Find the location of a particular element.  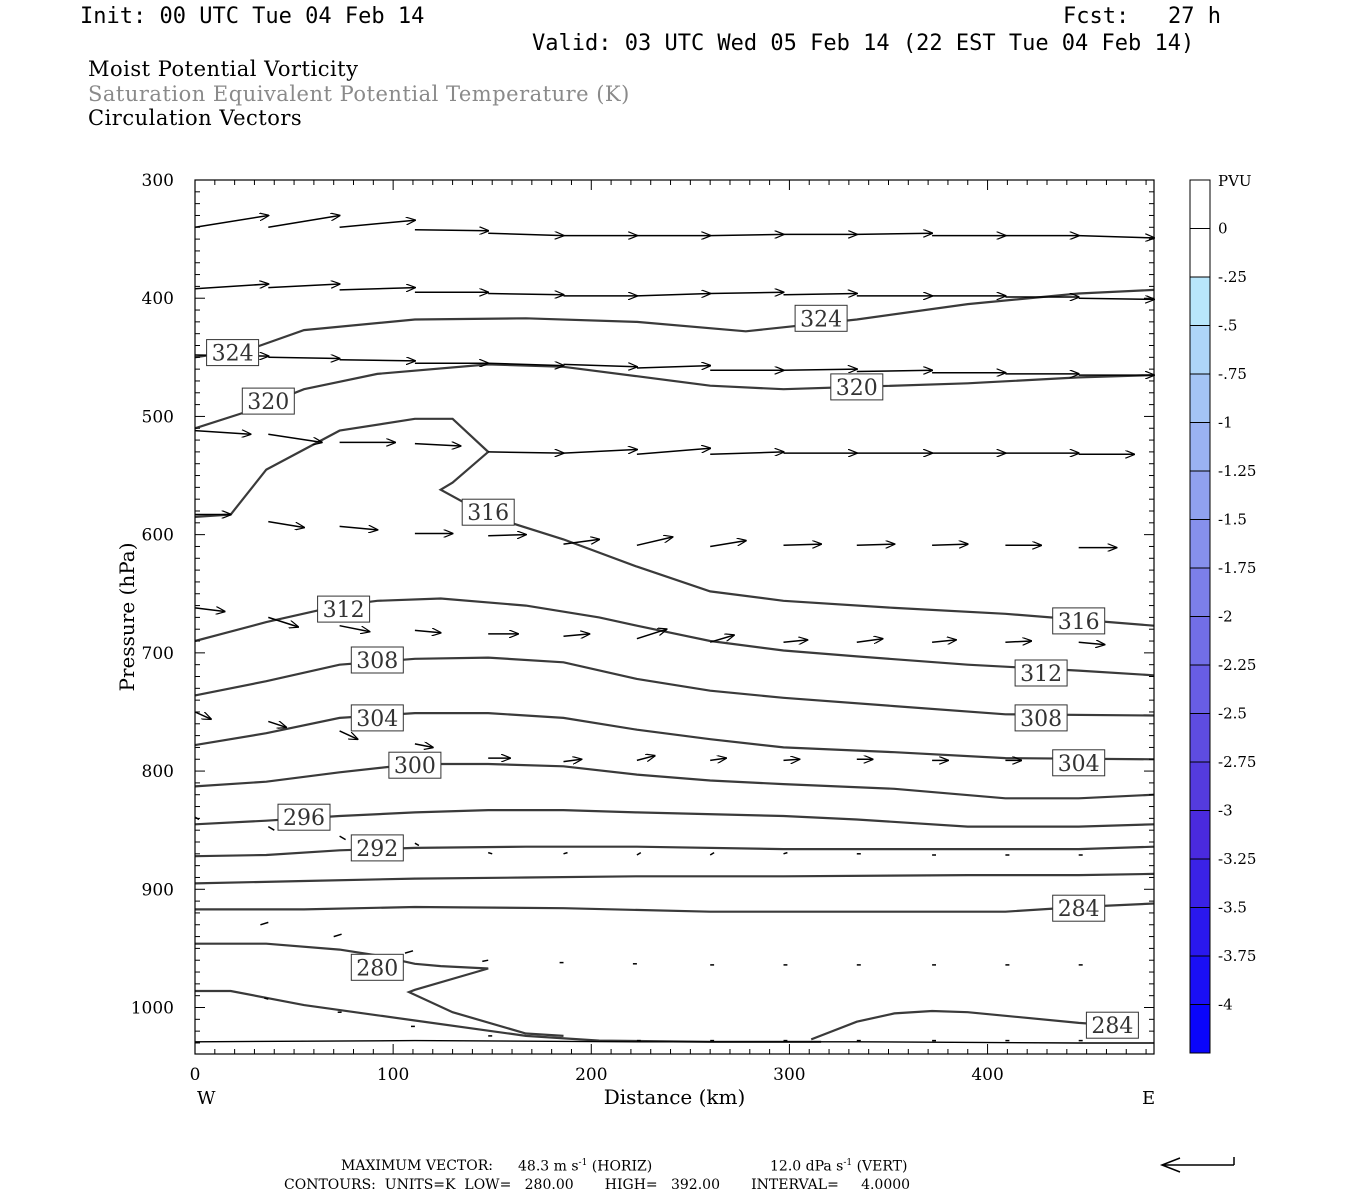

vert-exponent: -1 is located at coordinates (848, 1163).